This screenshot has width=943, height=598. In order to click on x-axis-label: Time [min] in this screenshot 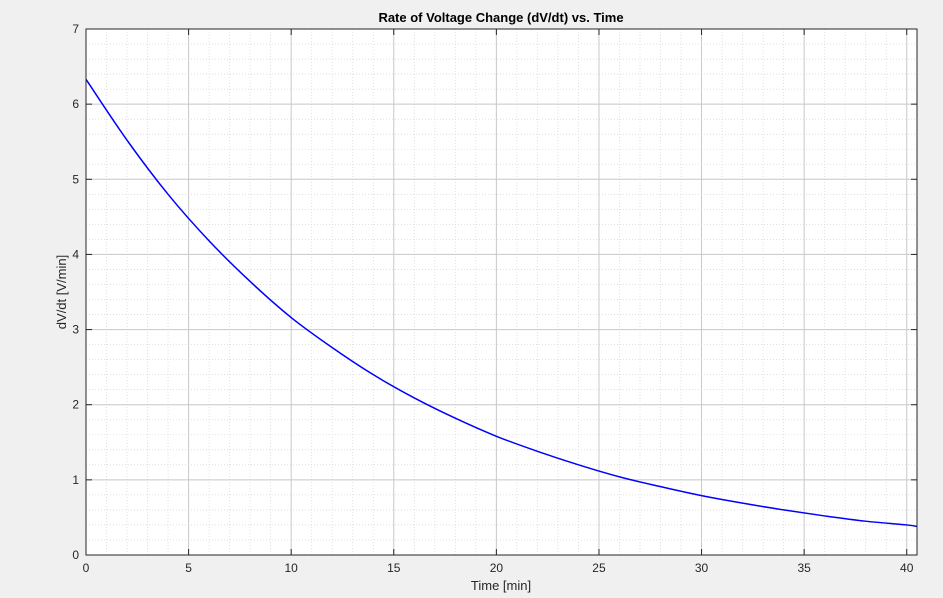, I will do `click(501, 585)`.